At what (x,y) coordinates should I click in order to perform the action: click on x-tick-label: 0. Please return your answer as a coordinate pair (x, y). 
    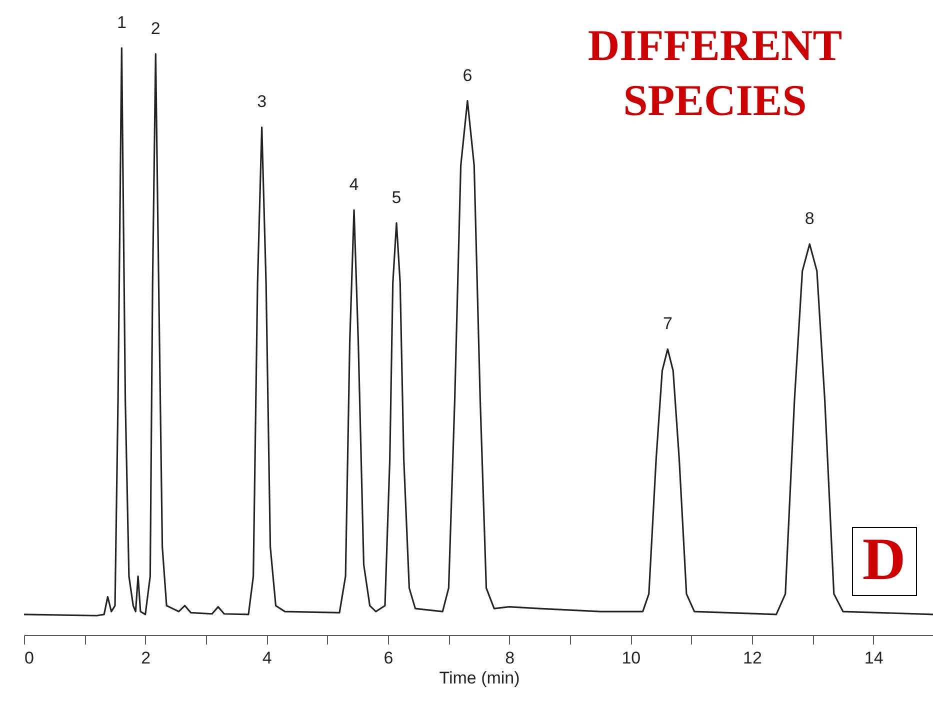
    Looking at the image, I should click on (29, 658).